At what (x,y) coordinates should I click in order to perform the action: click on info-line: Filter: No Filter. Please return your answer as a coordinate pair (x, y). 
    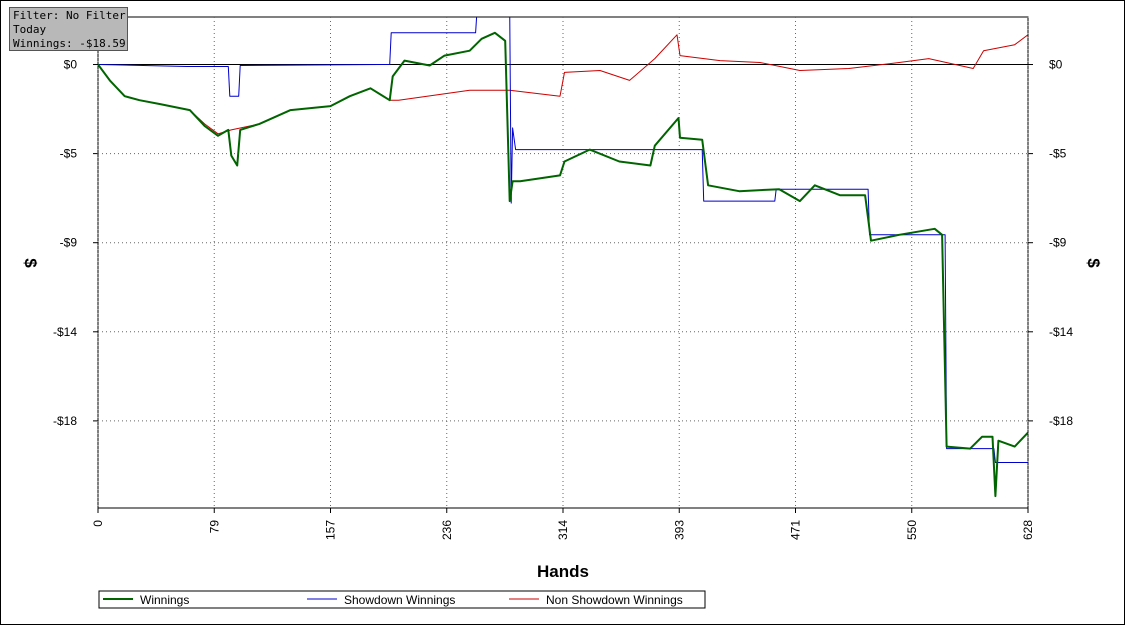
    Looking at the image, I should click on (69, 15).